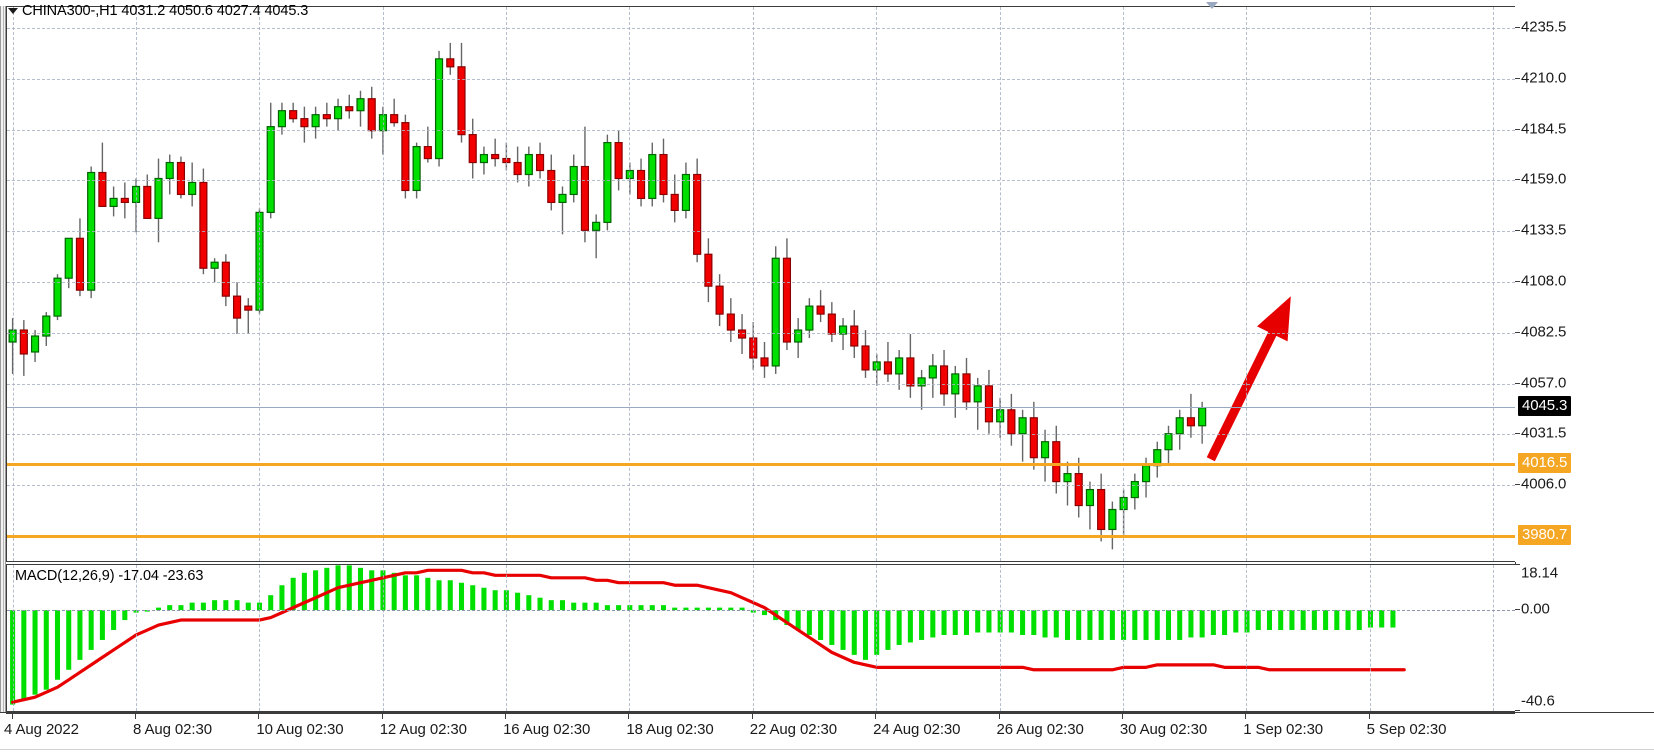 Image resolution: width=1654 pixels, height=754 pixels. I want to click on triangle-down-icon, so click(13, 11).